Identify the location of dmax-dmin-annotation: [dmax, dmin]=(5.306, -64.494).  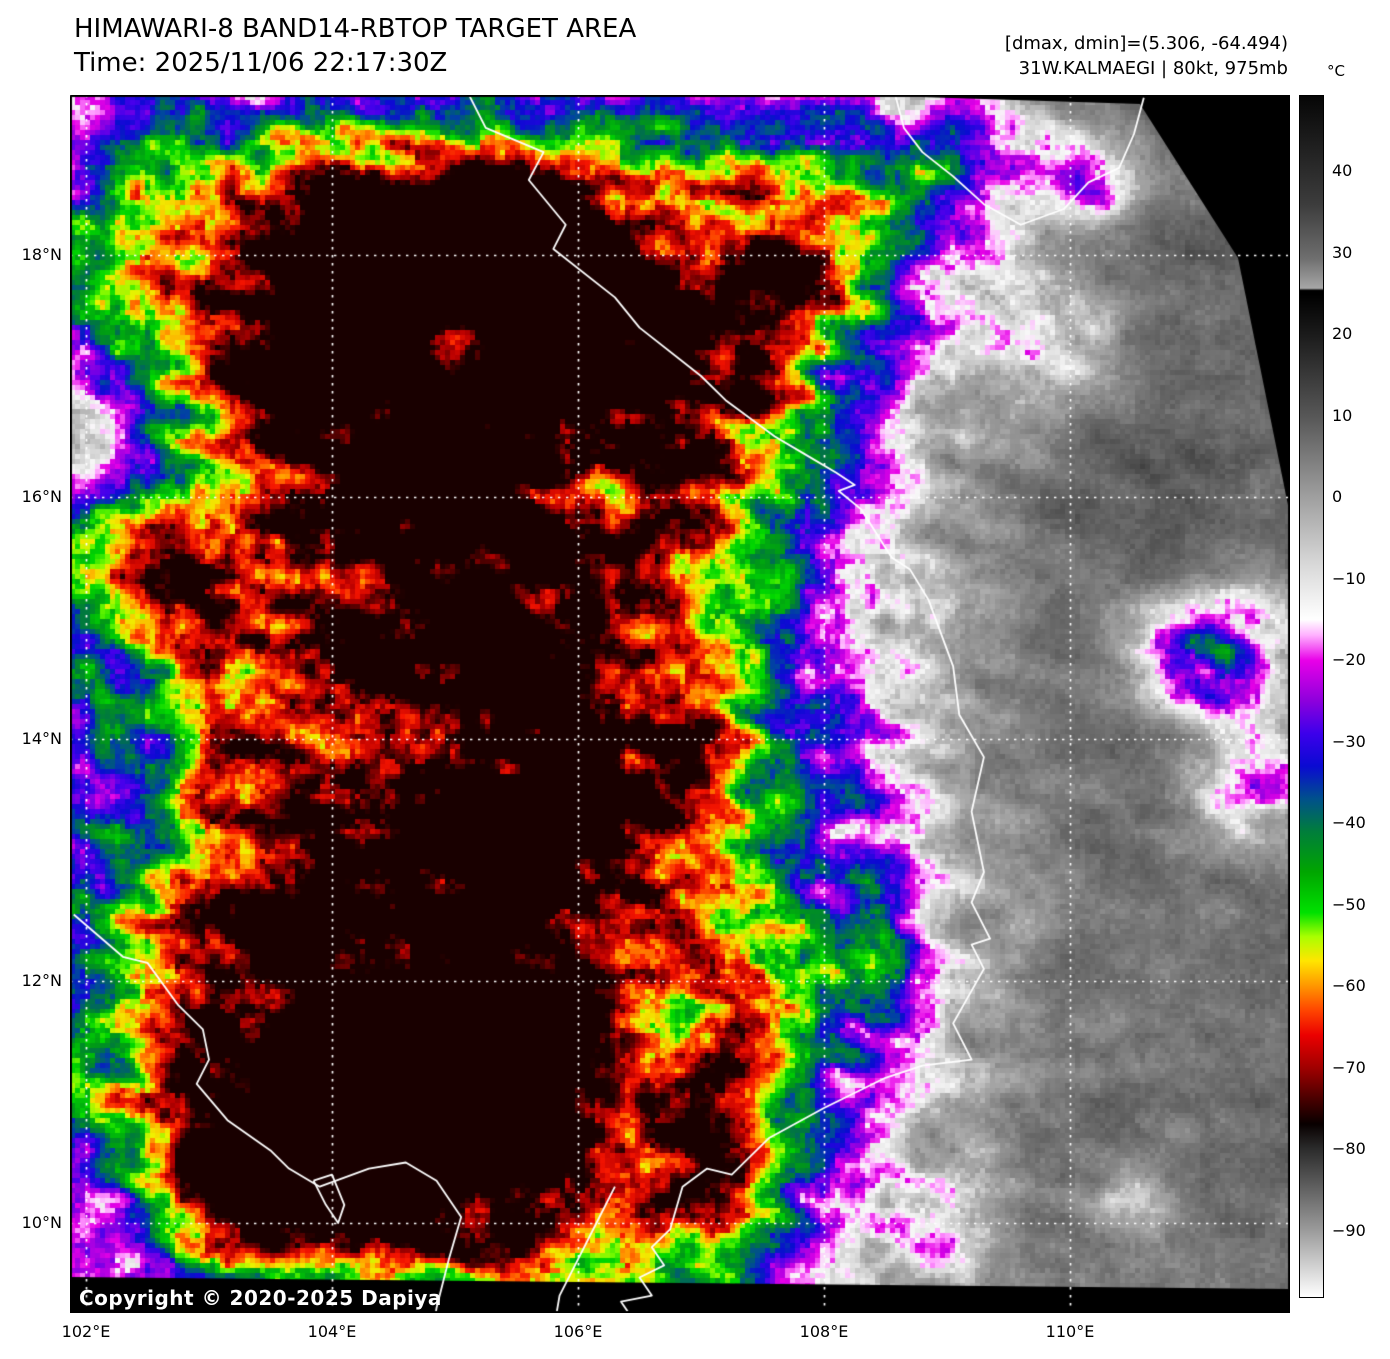
(1146, 43).